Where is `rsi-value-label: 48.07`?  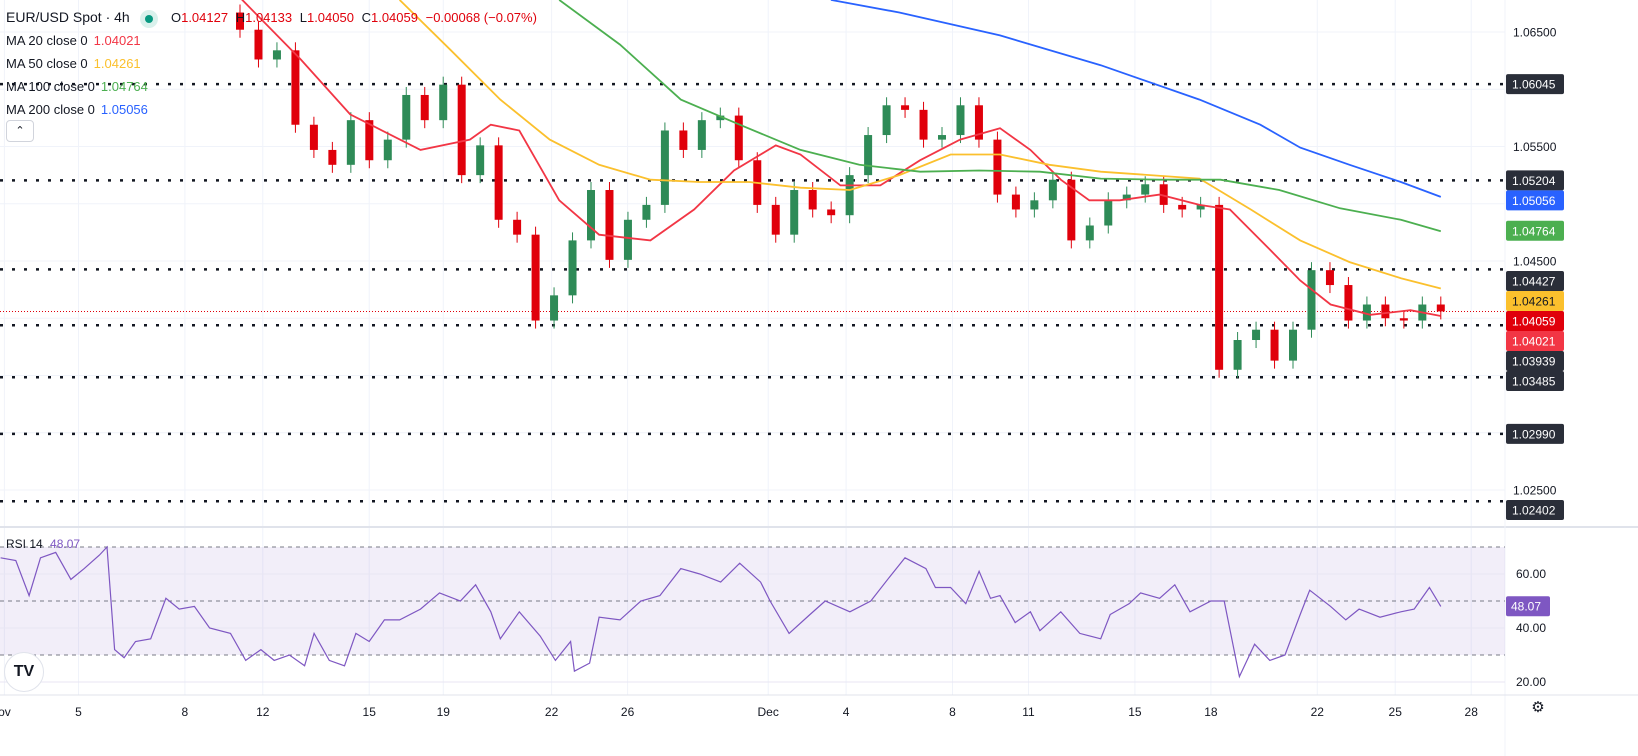
rsi-value-label: 48.07 is located at coordinates (1526, 607).